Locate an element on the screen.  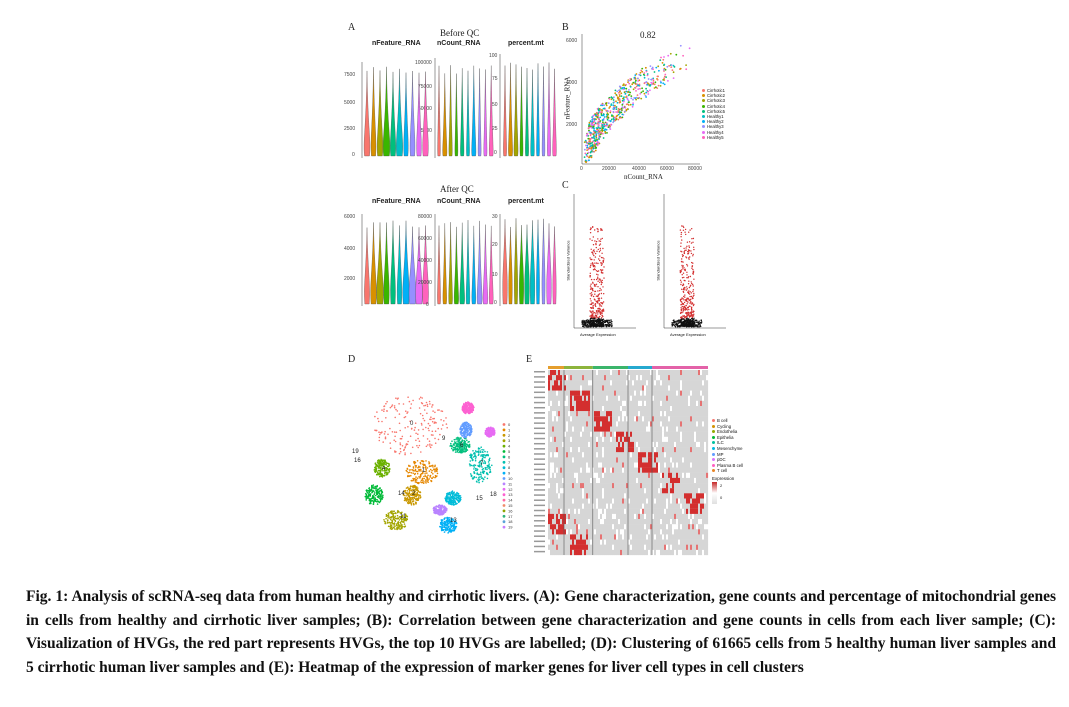
d-legend-dot is located at coordinates (504, 500).